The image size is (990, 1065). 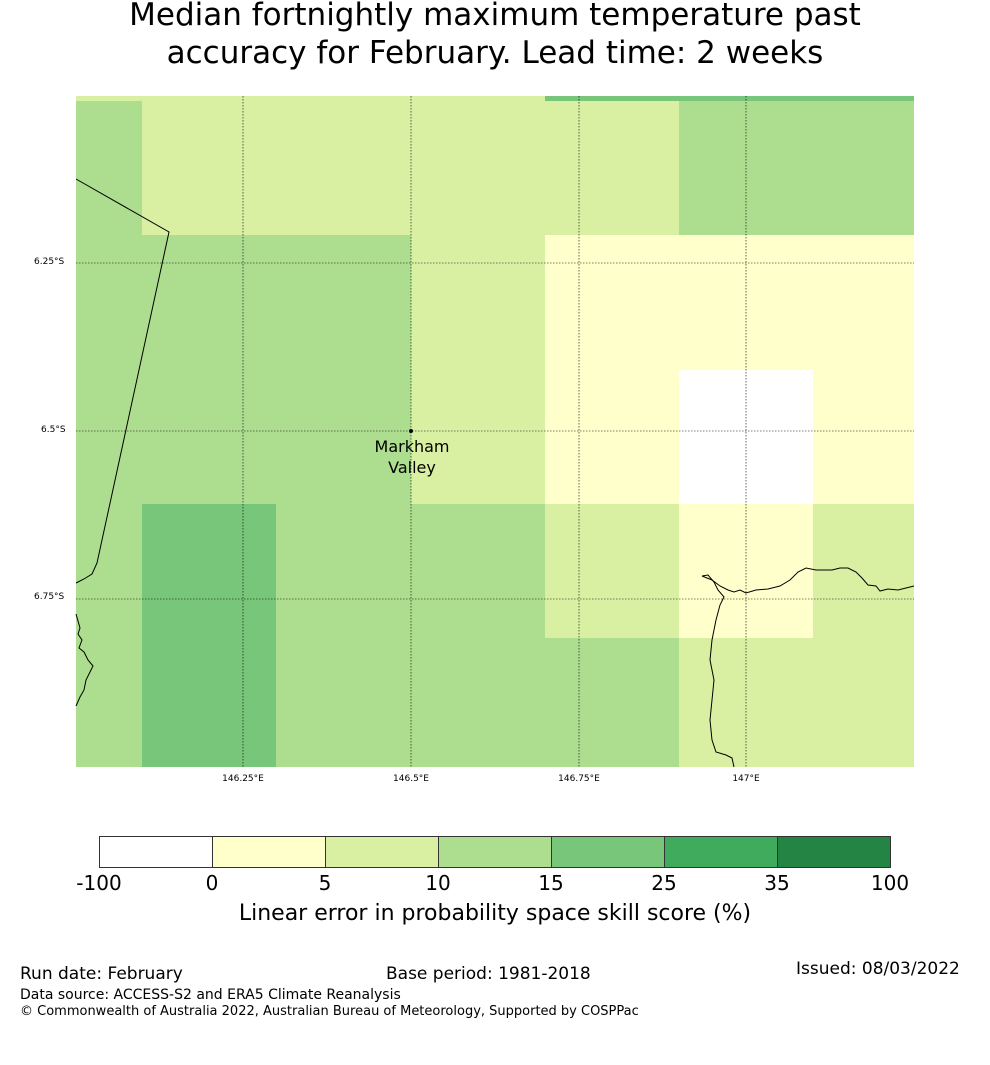 What do you see at coordinates (53, 430) in the screenshot?
I see `lat-label-6.5: 6.5°S` at bounding box center [53, 430].